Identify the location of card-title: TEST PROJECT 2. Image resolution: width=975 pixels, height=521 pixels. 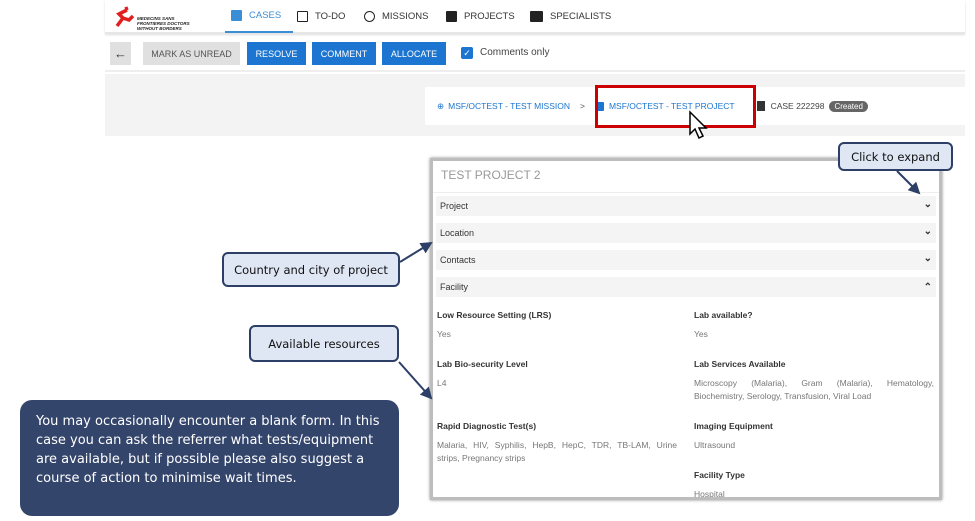
(491, 175).